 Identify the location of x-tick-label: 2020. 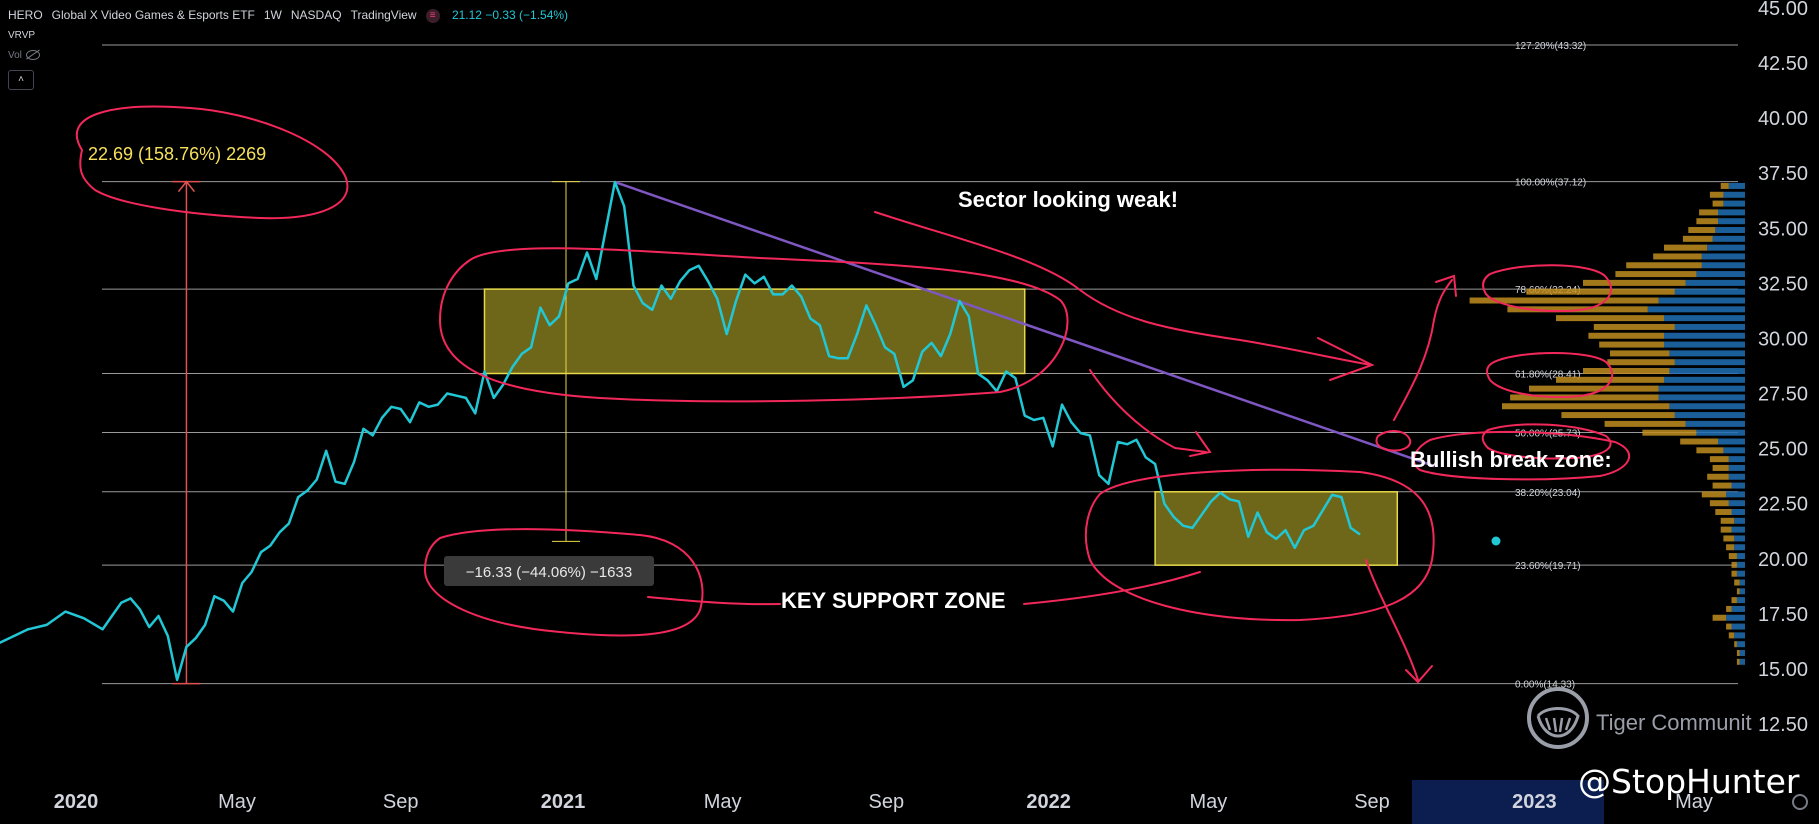
(76, 802).